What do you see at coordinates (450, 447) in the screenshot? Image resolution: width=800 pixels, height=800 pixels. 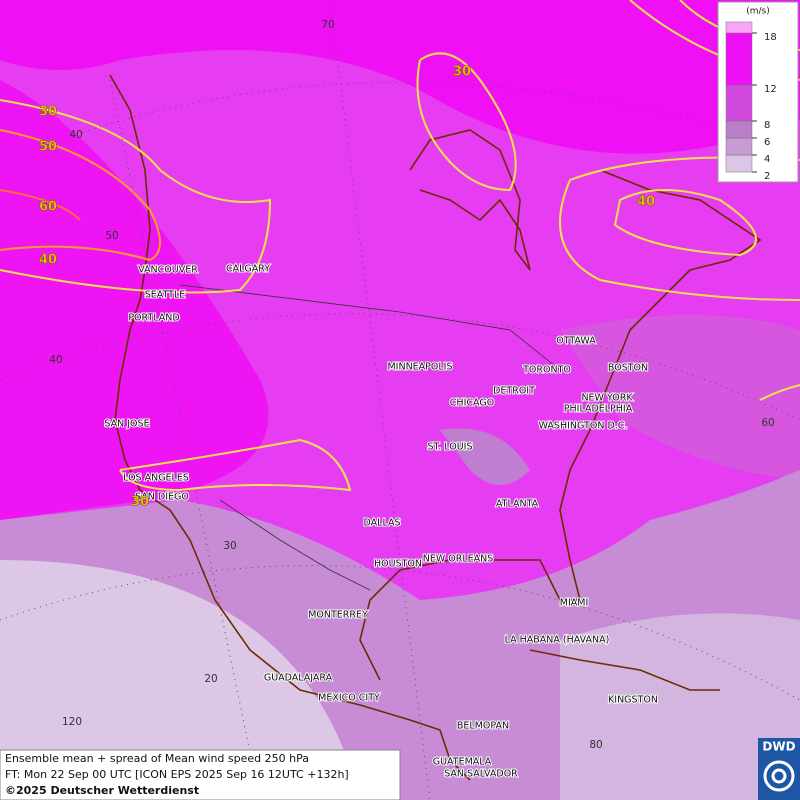 I see `city-label: ST. LOUIS` at bounding box center [450, 447].